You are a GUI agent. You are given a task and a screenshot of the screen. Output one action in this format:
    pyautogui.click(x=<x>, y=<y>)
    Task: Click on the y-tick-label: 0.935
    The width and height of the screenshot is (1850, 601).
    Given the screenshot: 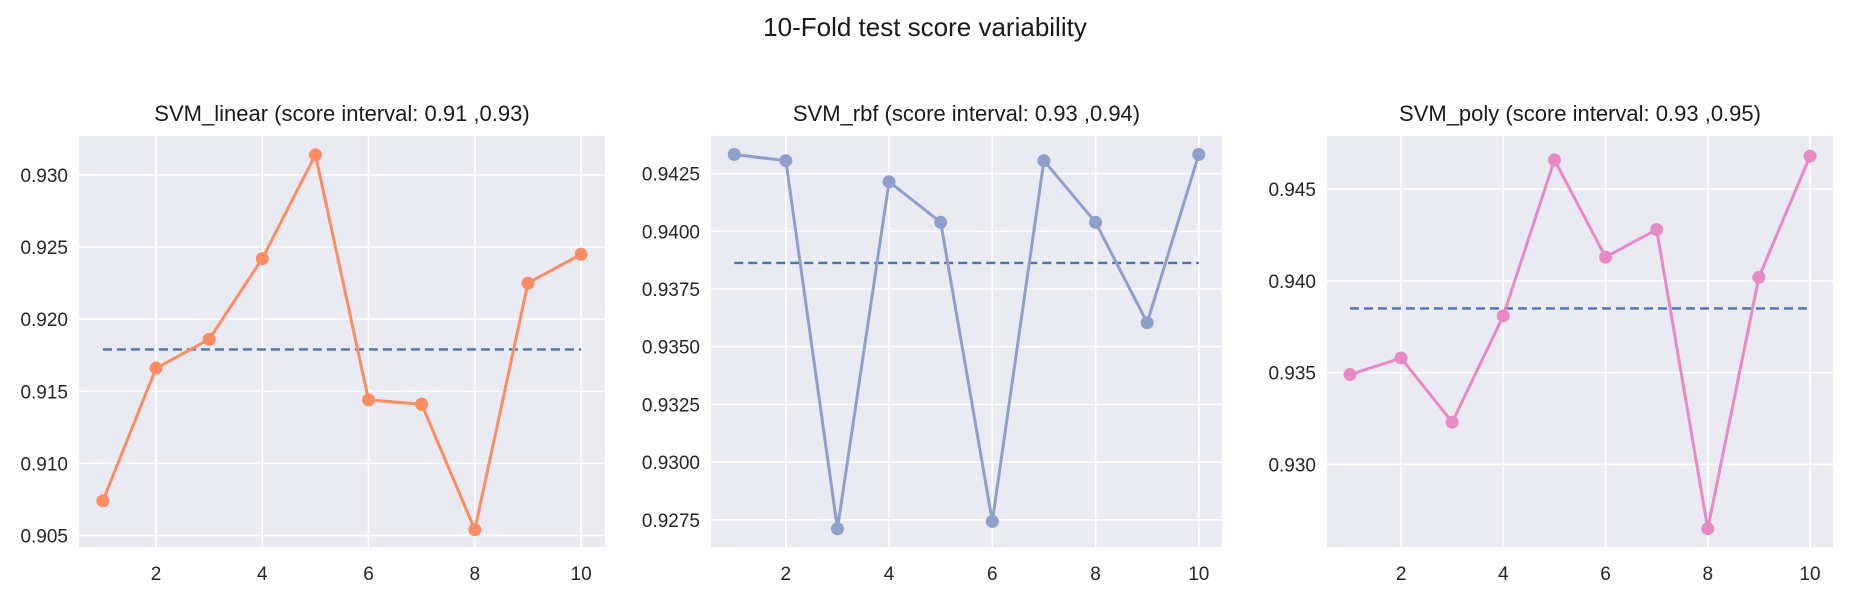 What is the action you would take?
    pyautogui.click(x=1292, y=374)
    